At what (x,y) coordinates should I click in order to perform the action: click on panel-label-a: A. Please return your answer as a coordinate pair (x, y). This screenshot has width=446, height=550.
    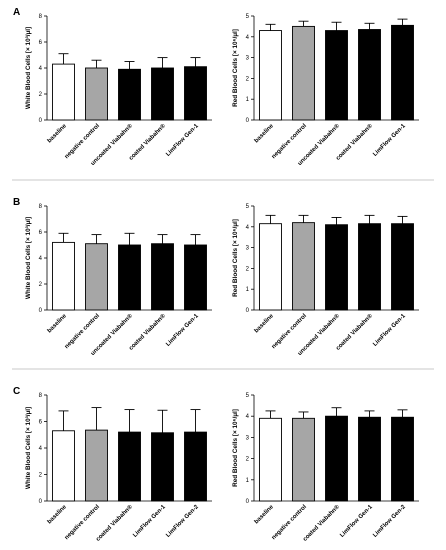
    Looking at the image, I should click on (16, 12).